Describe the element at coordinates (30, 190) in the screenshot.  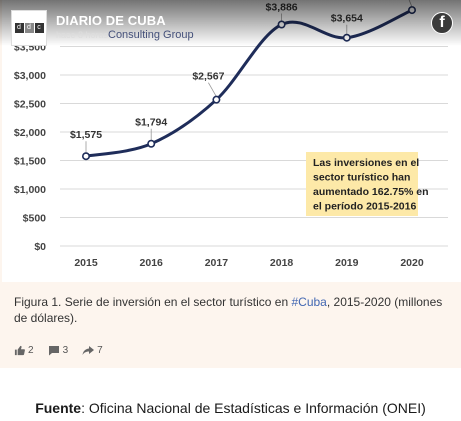
I see `y-tick-label: $1,000` at that location.